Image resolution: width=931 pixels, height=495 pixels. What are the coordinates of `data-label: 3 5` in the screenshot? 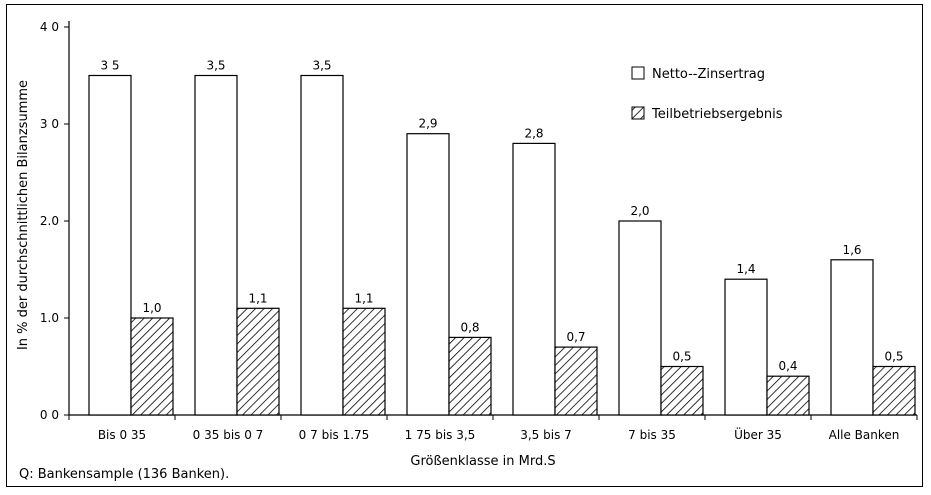 It's located at (109, 66).